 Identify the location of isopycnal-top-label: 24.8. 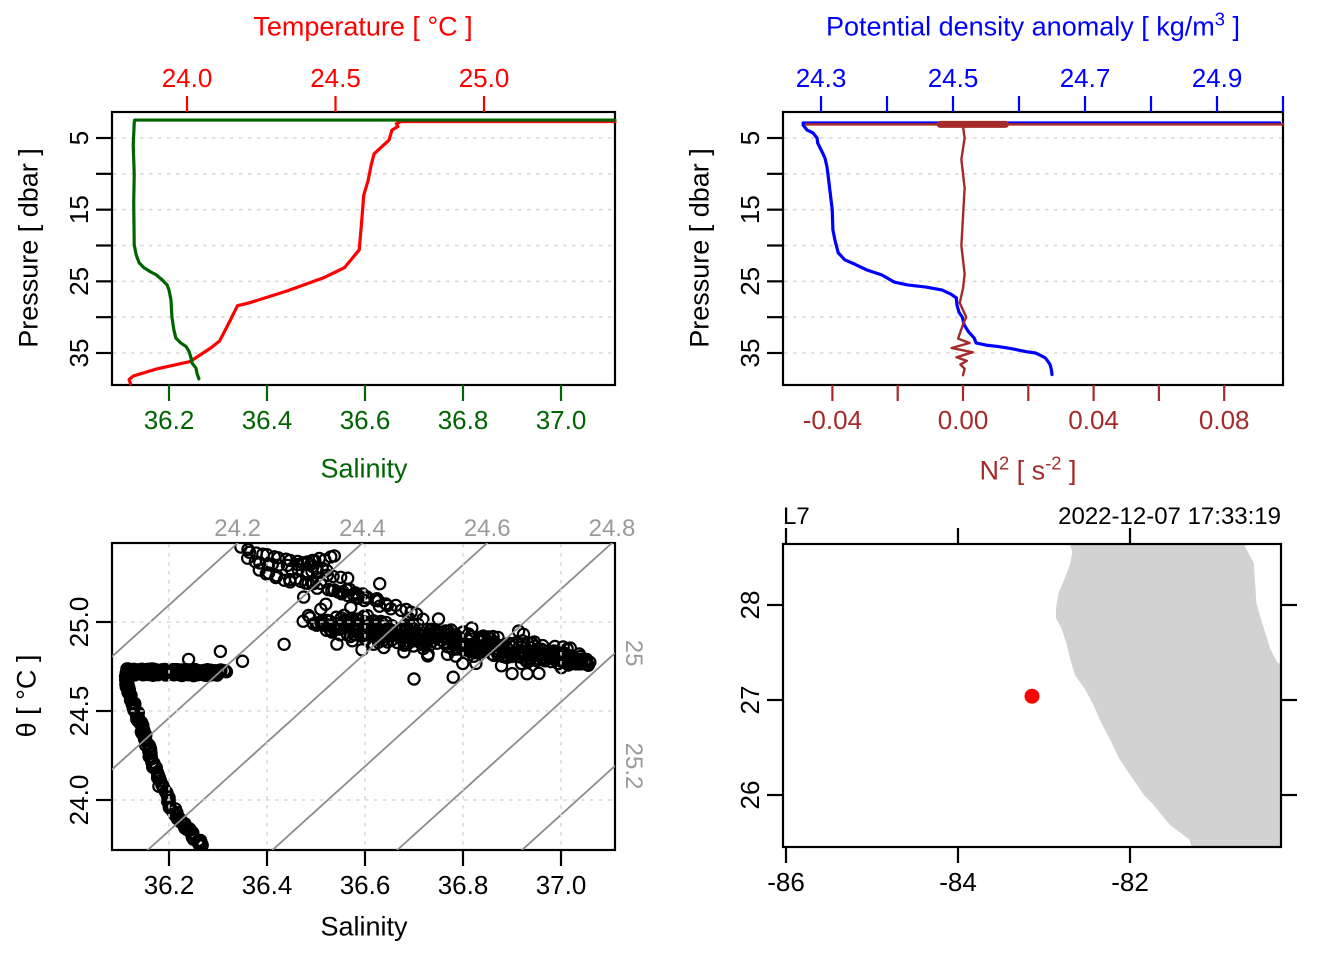
(612, 528).